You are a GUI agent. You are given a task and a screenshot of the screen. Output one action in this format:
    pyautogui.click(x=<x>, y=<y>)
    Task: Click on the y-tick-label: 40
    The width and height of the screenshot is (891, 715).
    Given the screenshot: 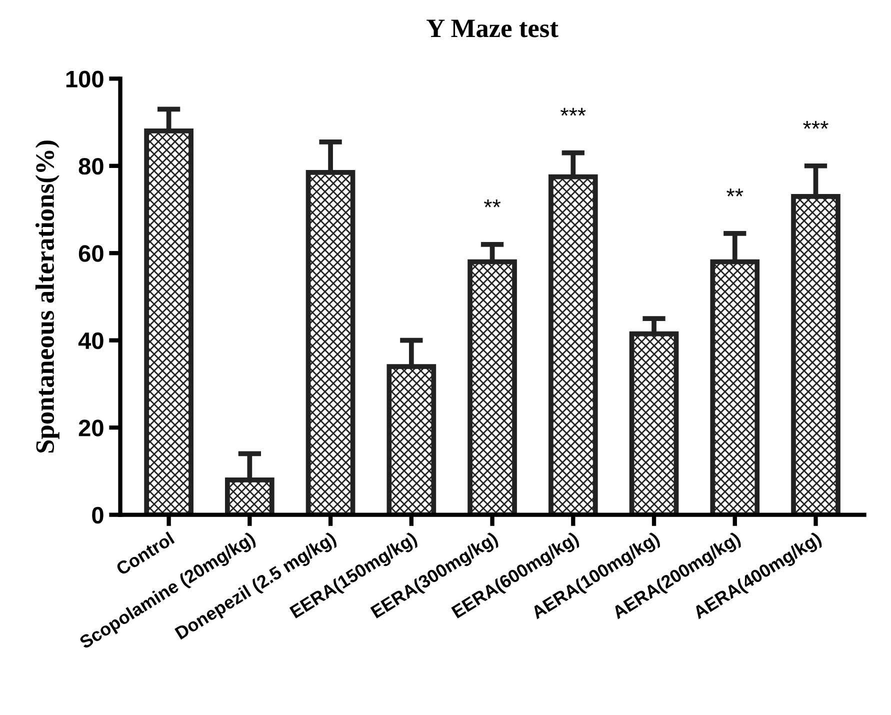 What is the action you would take?
    pyautogui.click(x=91, y=341)
    